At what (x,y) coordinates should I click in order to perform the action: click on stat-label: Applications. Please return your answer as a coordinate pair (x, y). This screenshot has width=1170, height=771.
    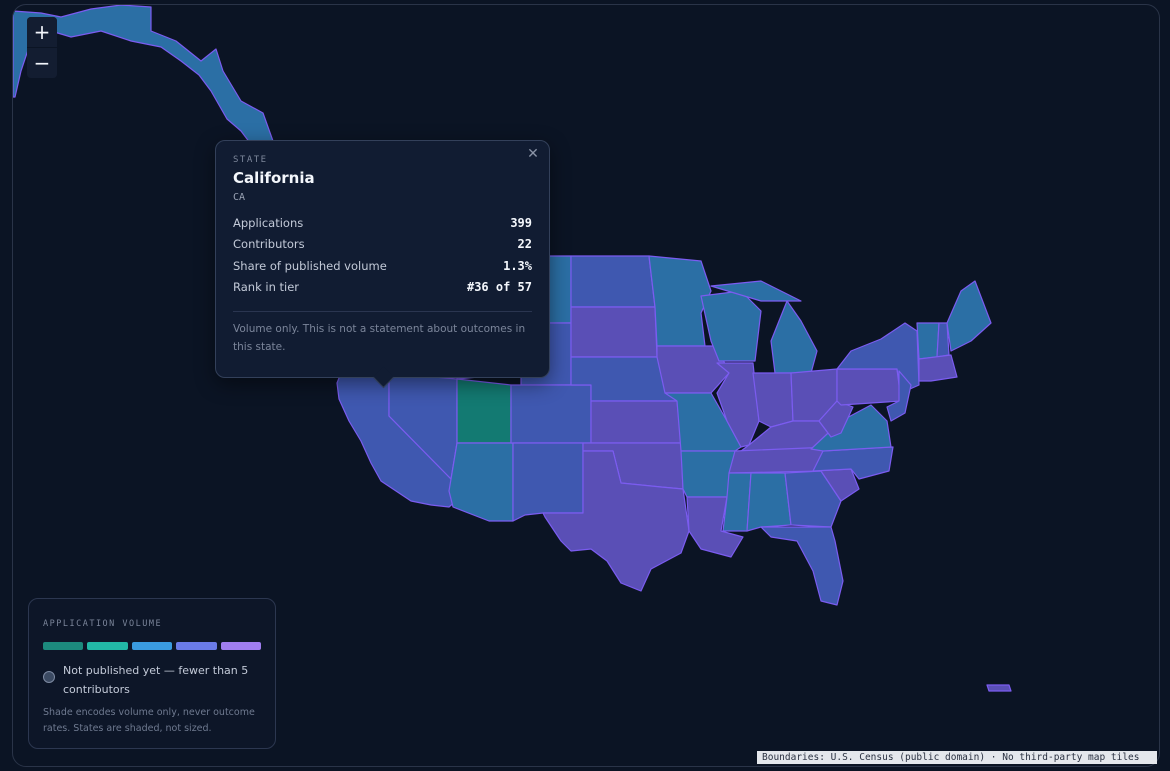
    Looking at the image, I should click on (268, 222).